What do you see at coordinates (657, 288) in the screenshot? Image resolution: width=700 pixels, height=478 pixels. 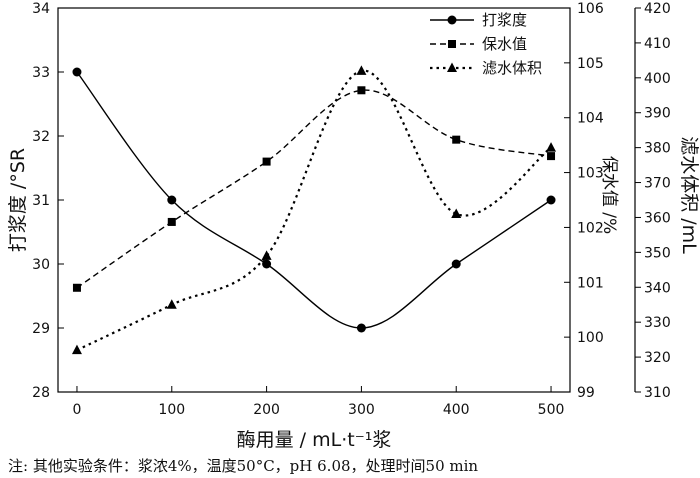 I see `right2-tick-label: 340` at bounding box center [657, 288].